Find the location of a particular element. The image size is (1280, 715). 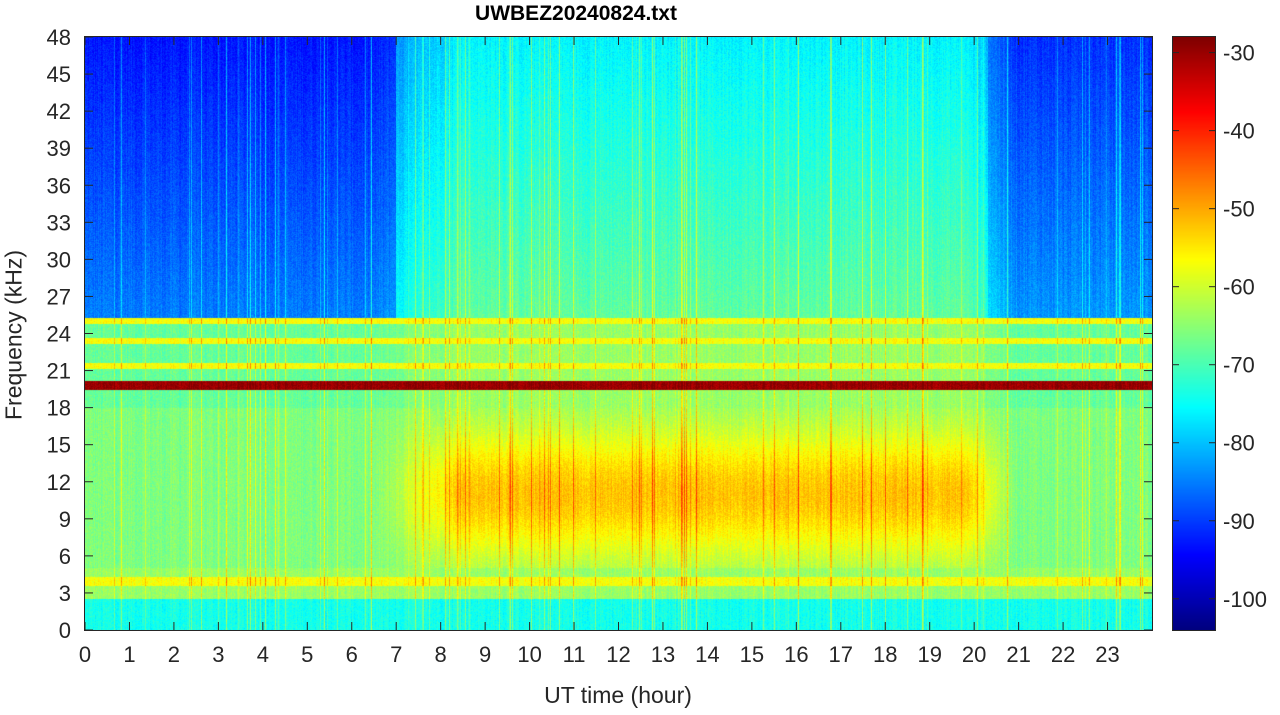

x-tick-label: 10 is located at coordinates (529, 654).